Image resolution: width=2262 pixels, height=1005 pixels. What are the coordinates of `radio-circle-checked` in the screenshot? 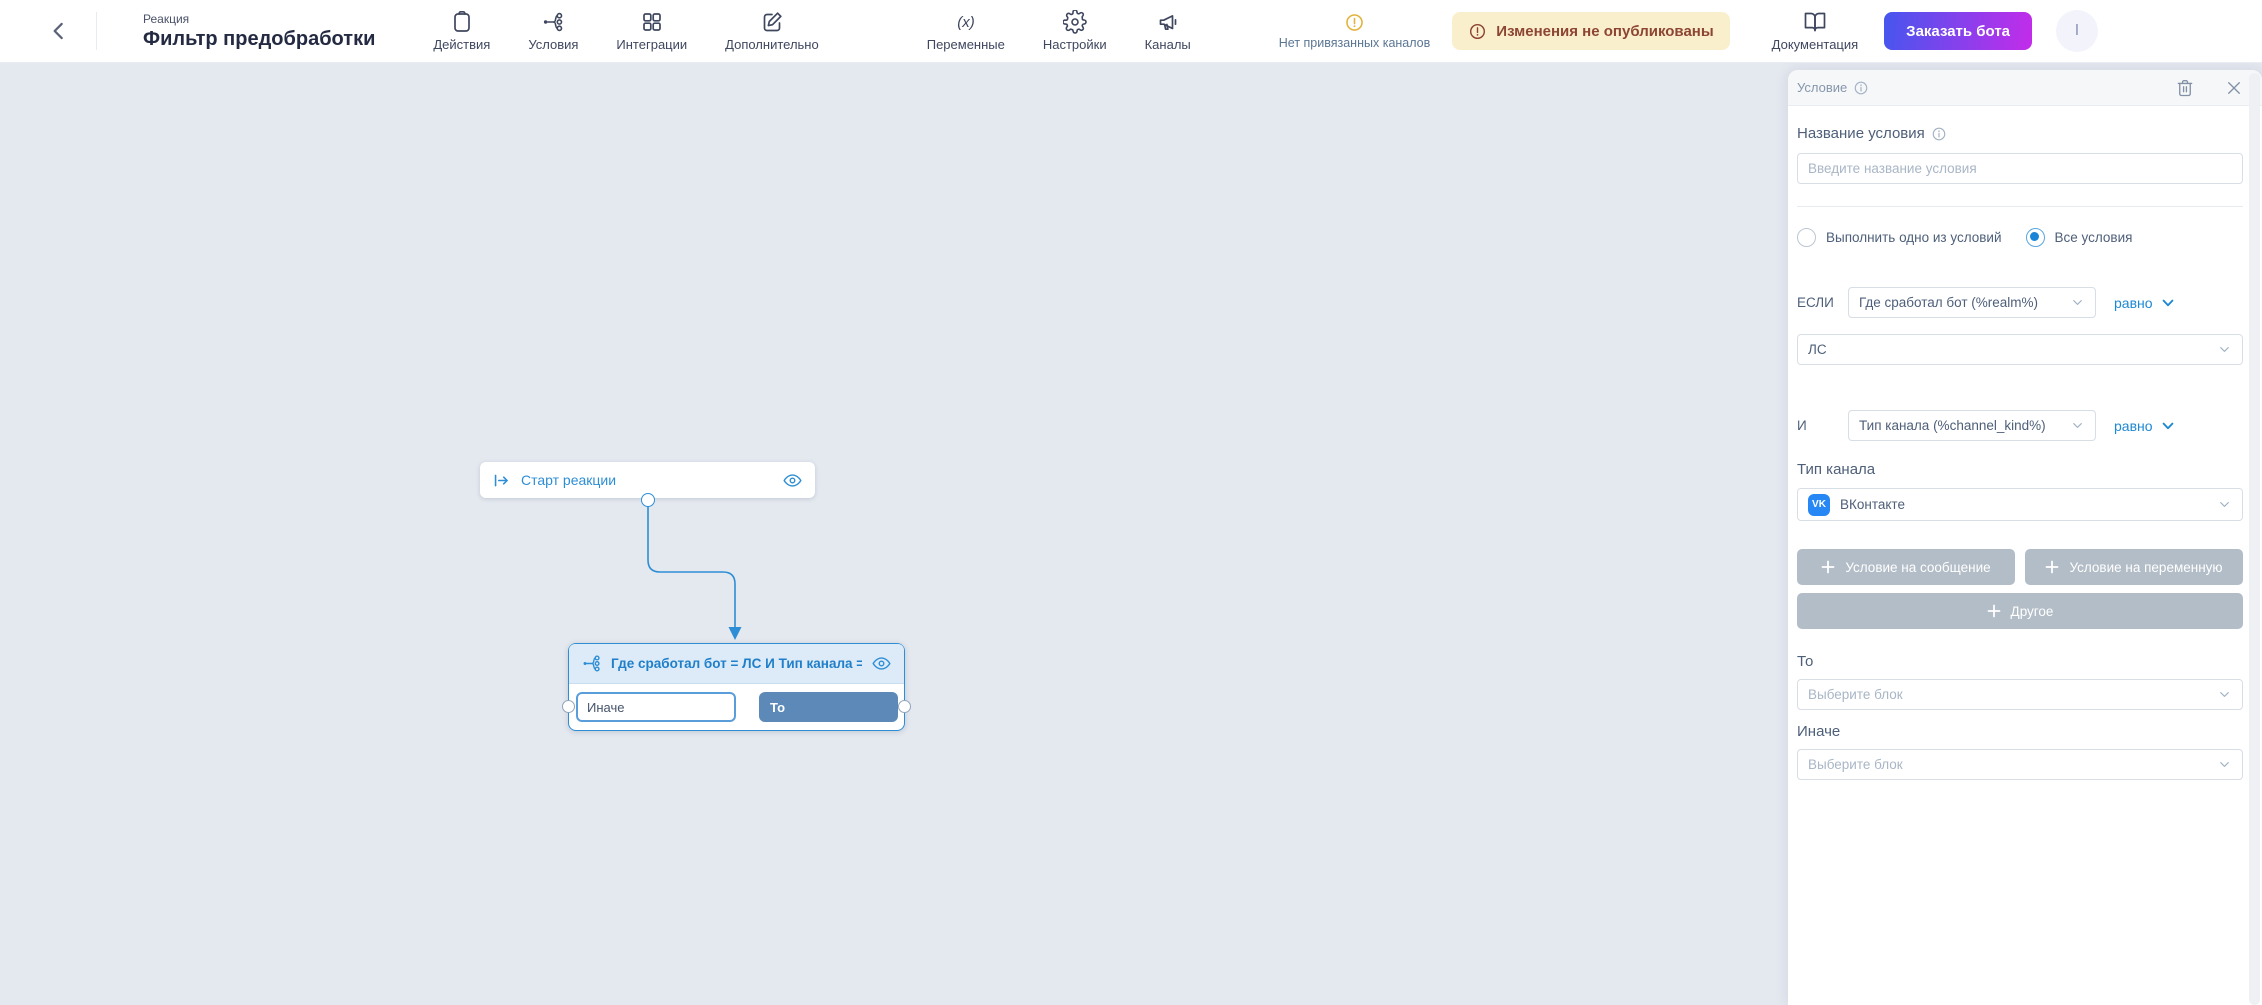 It's located at (2035, 237).